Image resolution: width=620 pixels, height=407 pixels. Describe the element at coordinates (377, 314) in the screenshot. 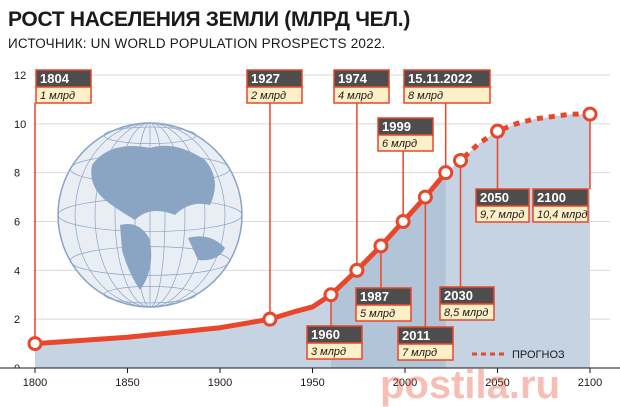

I see `annotation-value: 5 млрд` at that location.